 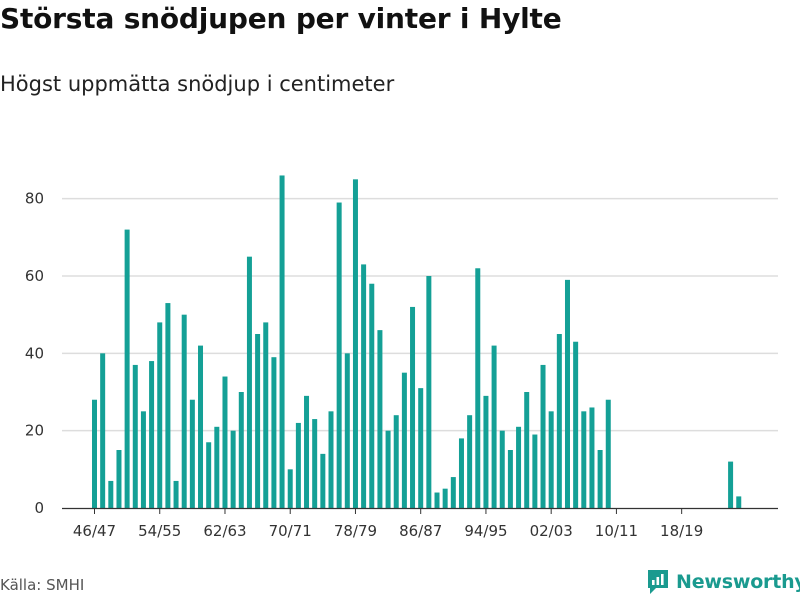 What do you see at coordinates (39, 508) in the screenshot?
I see `y-tick-label: 0` at bounding box center [39, 508].